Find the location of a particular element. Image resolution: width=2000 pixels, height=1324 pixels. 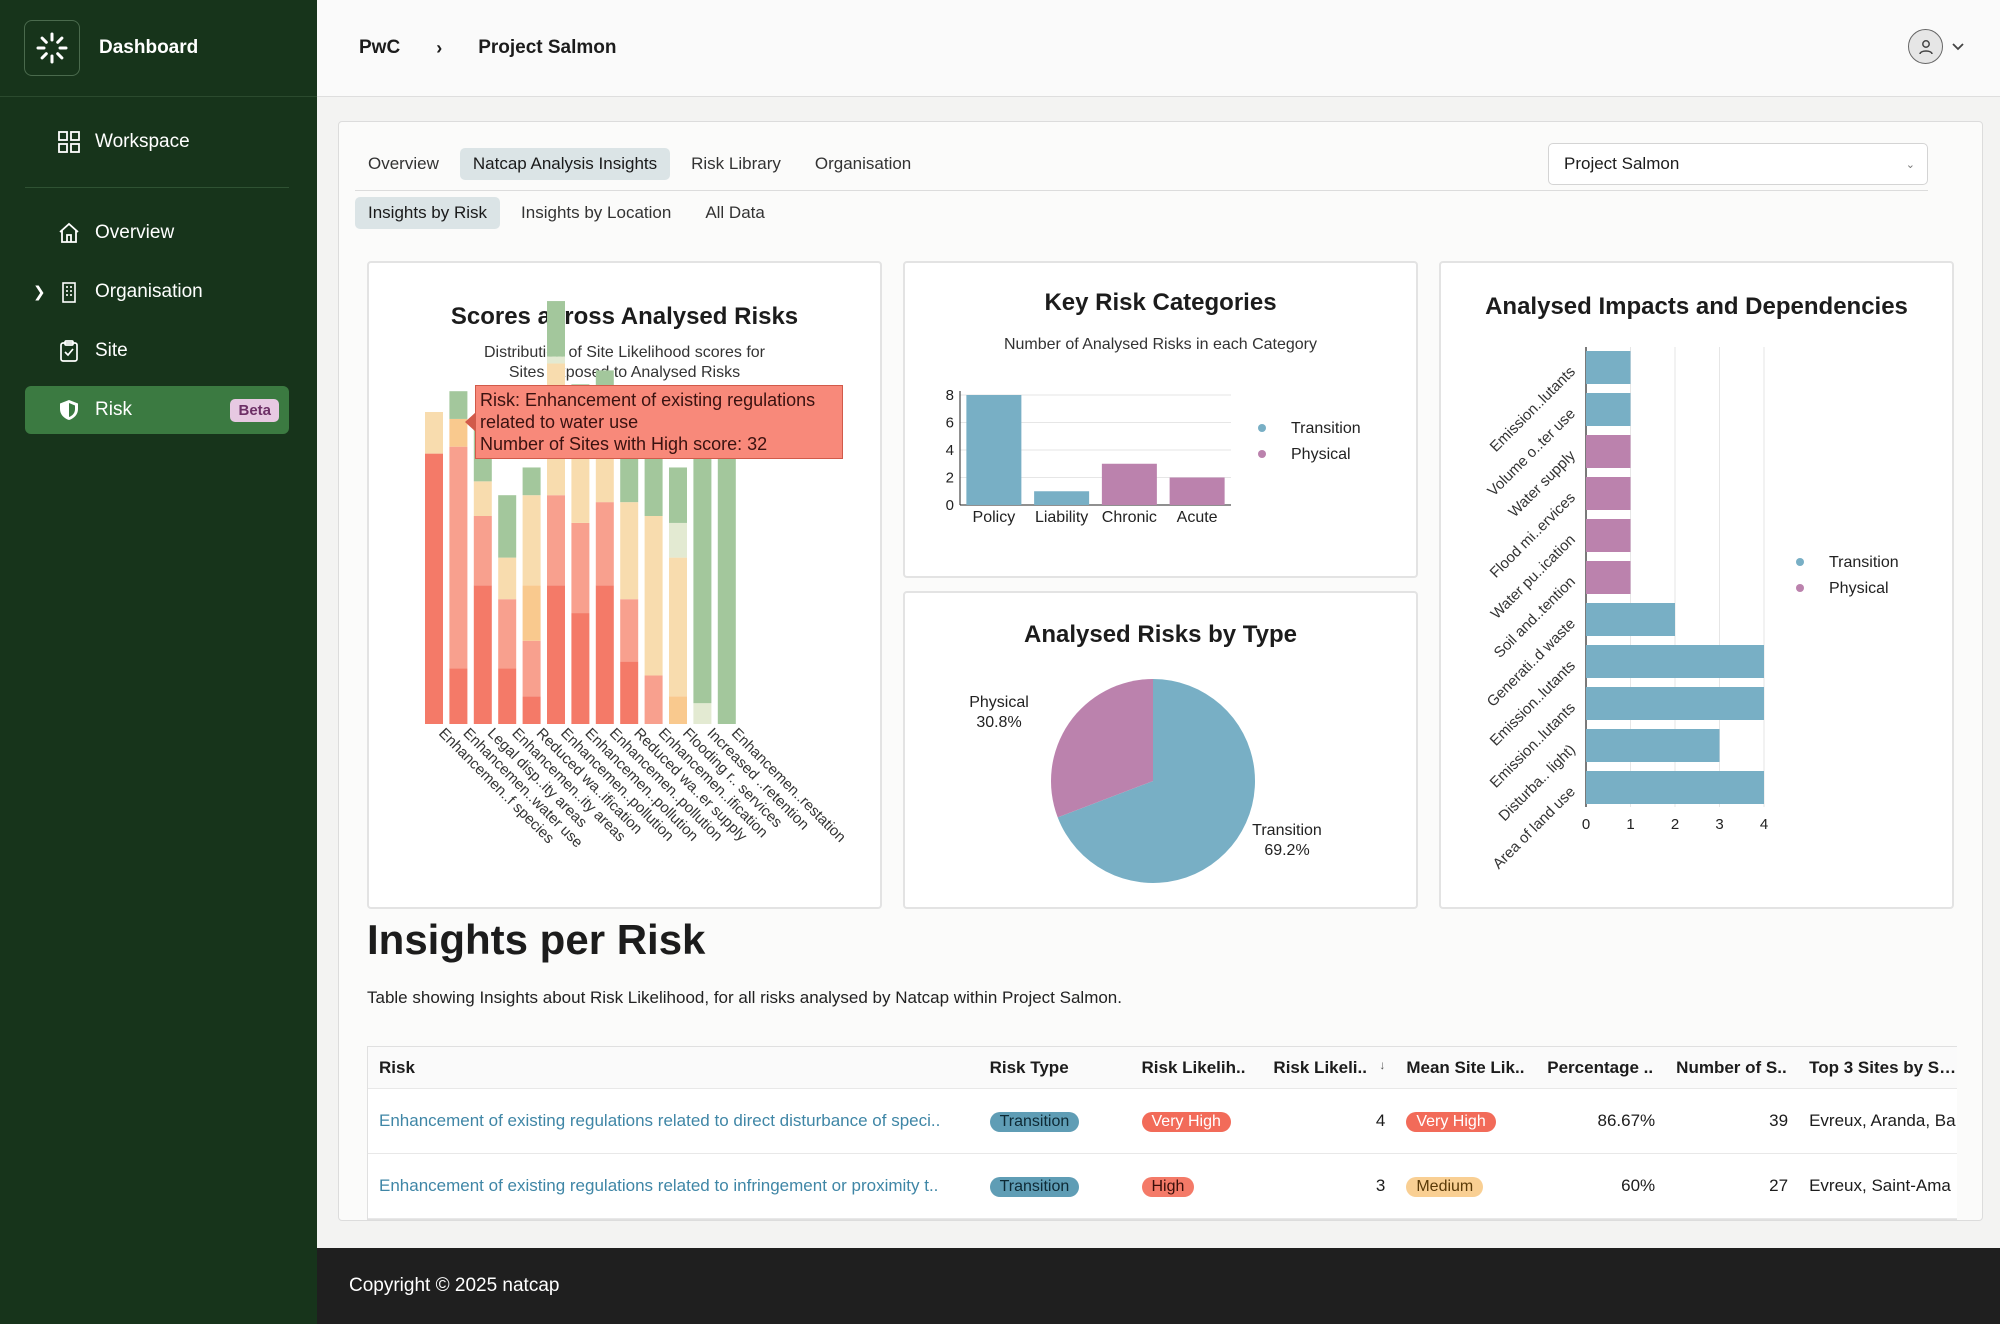

tab-risk-library: Risk Library is located at coordinates (736, 163).